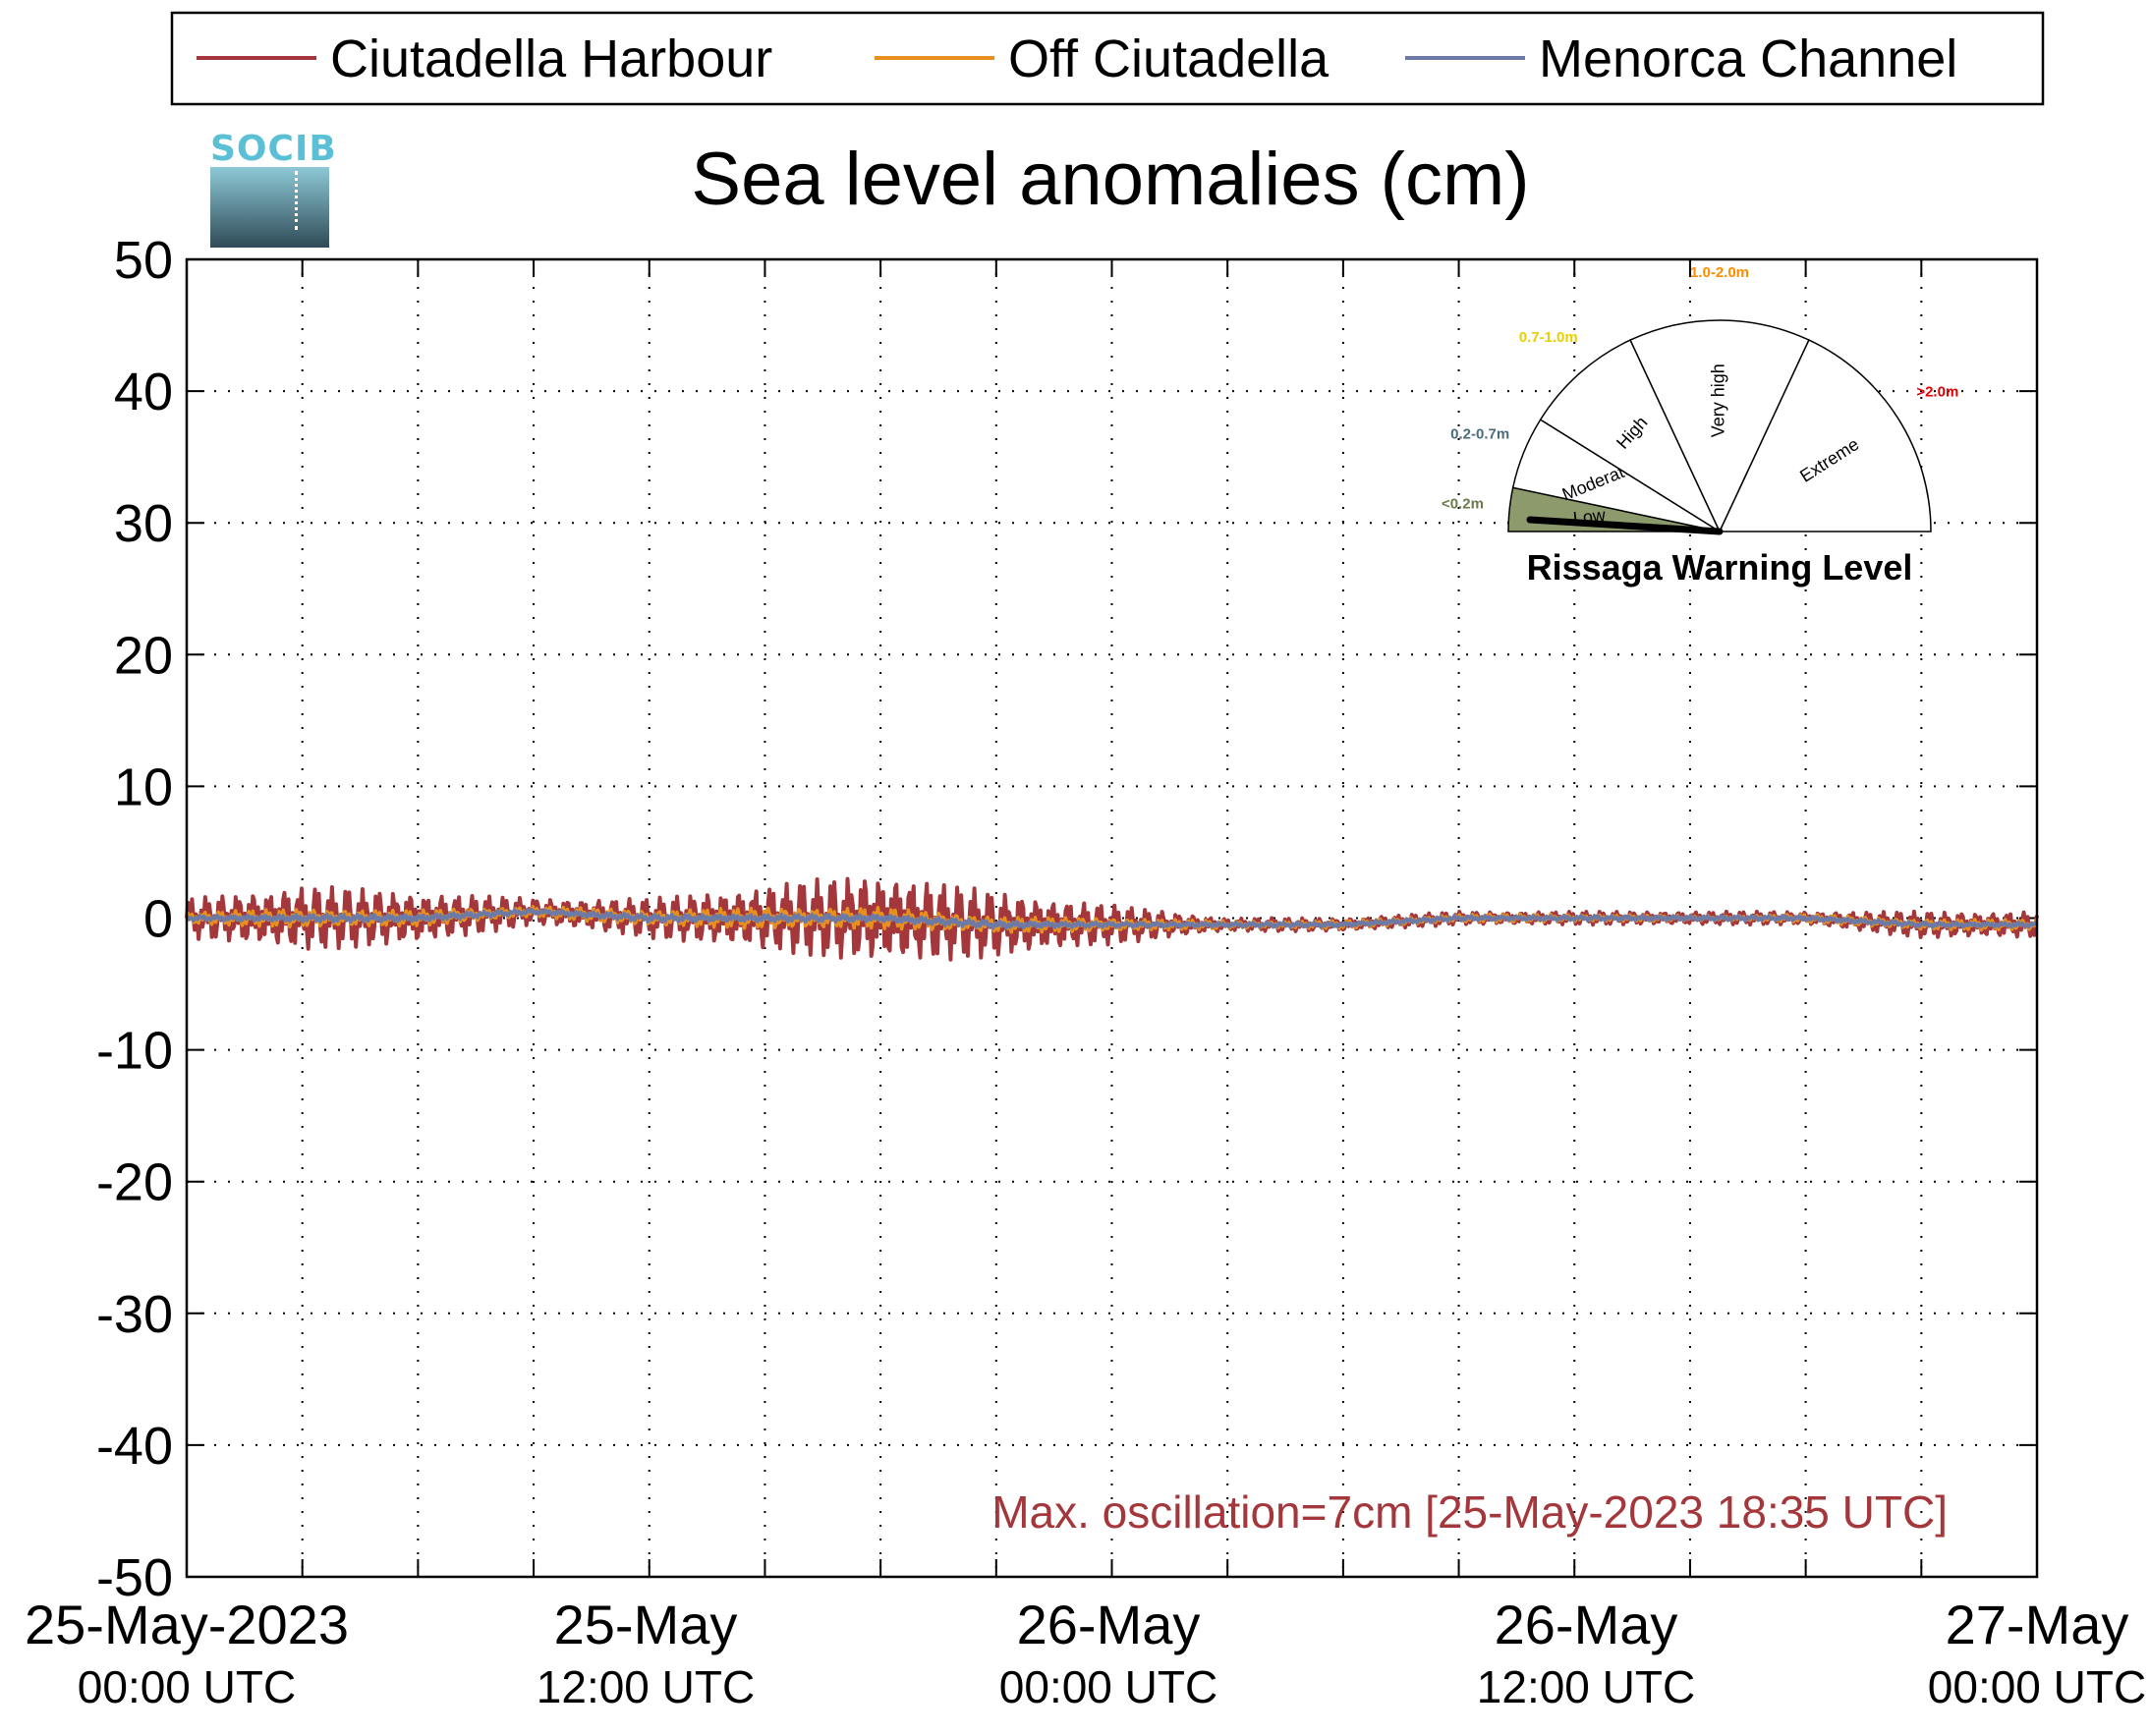 This screenshot has width=2150, height=1736. Describe the element at coordinates (1479, 433) in the screenshot. I see `gauge-range-label: 0.2-0.7m` at that location.